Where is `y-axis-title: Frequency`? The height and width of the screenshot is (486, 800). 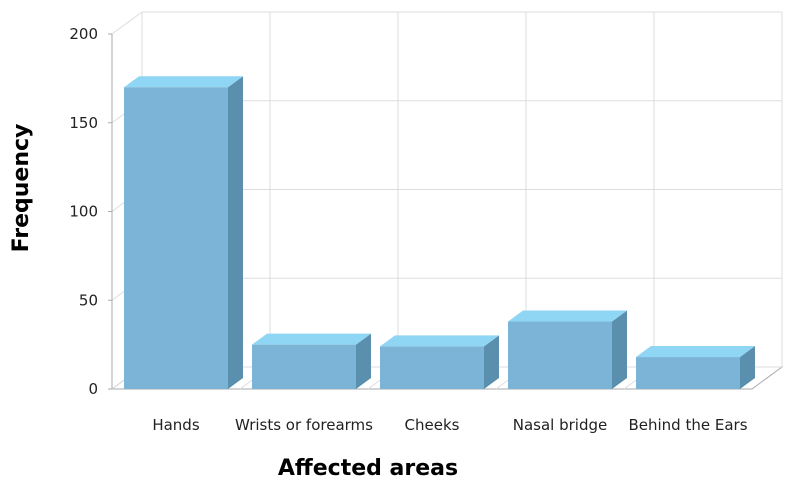
y-axis-title: Frequency is located at coordinates (21, 188).